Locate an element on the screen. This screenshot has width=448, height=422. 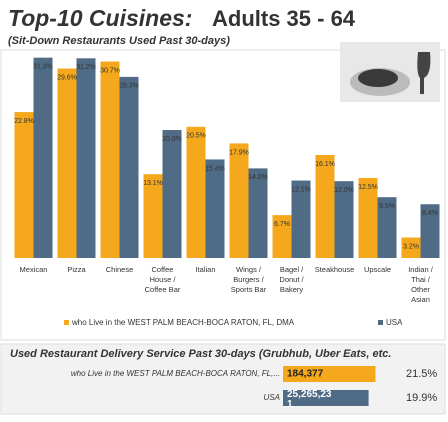
chart-subtitle: (Sit-Down Restaurants Used Past 30-days) is located at coordinates (119, 41).